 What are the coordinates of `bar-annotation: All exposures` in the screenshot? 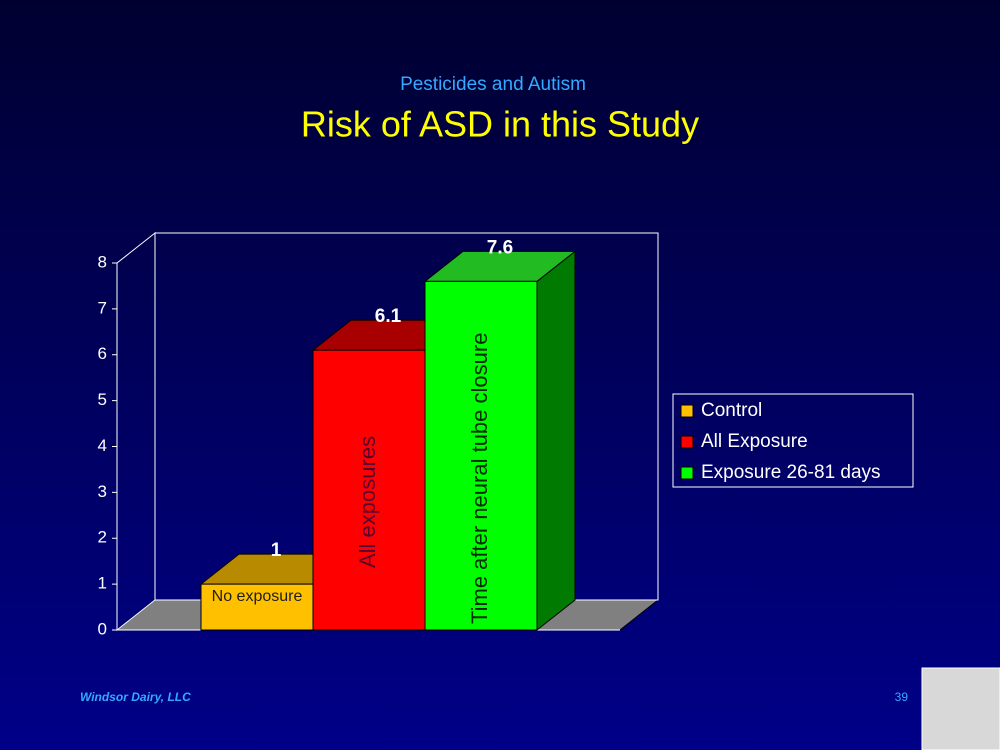 It's located at (367, 502).